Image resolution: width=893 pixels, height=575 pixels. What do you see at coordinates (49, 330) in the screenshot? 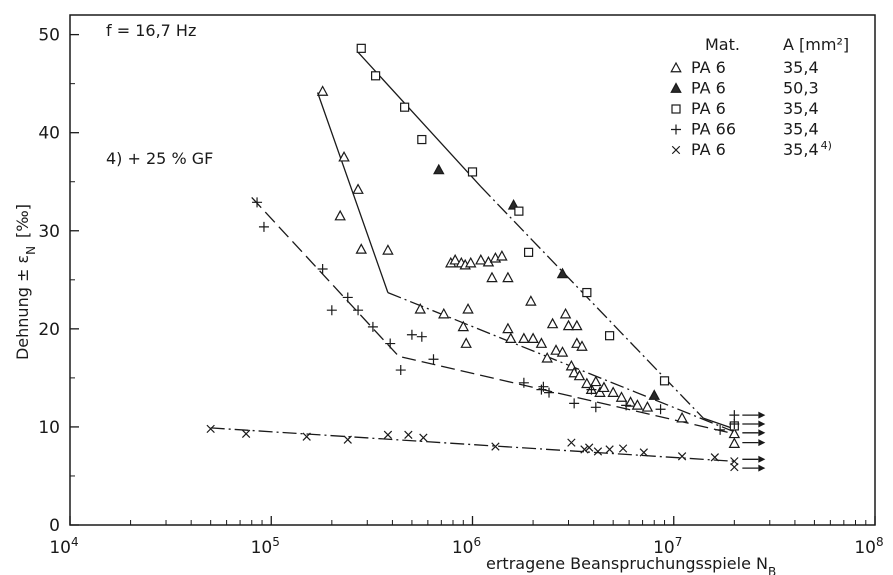
I see `y-tick-label: 20` at bounding box center [49, 330].